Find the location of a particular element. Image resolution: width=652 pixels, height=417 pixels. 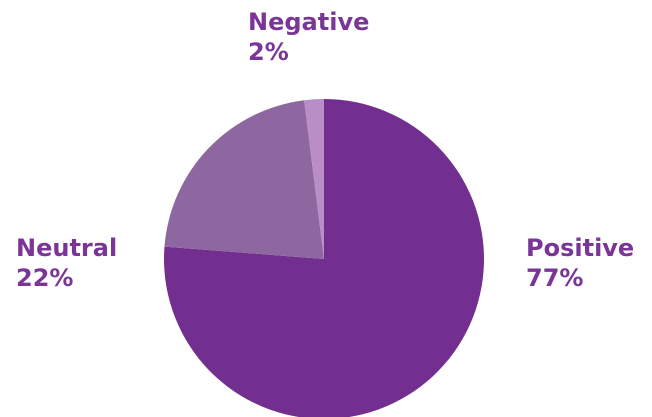

slice-label-neutral-value: 22% is located at coordinates (45, 278).